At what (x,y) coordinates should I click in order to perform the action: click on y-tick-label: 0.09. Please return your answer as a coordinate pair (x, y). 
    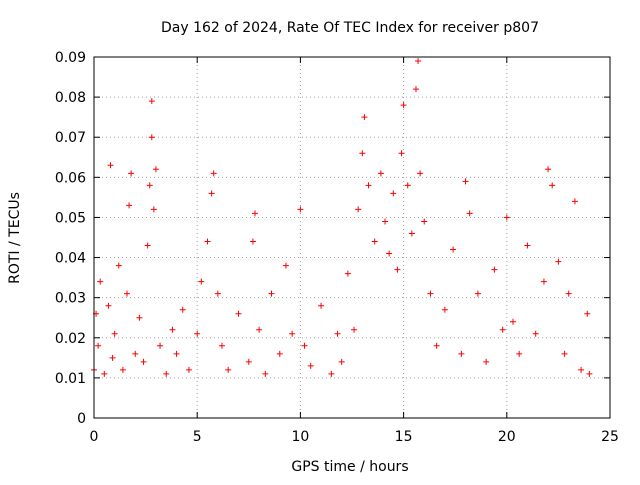
    Looking at the image, I should click on (70, 58).